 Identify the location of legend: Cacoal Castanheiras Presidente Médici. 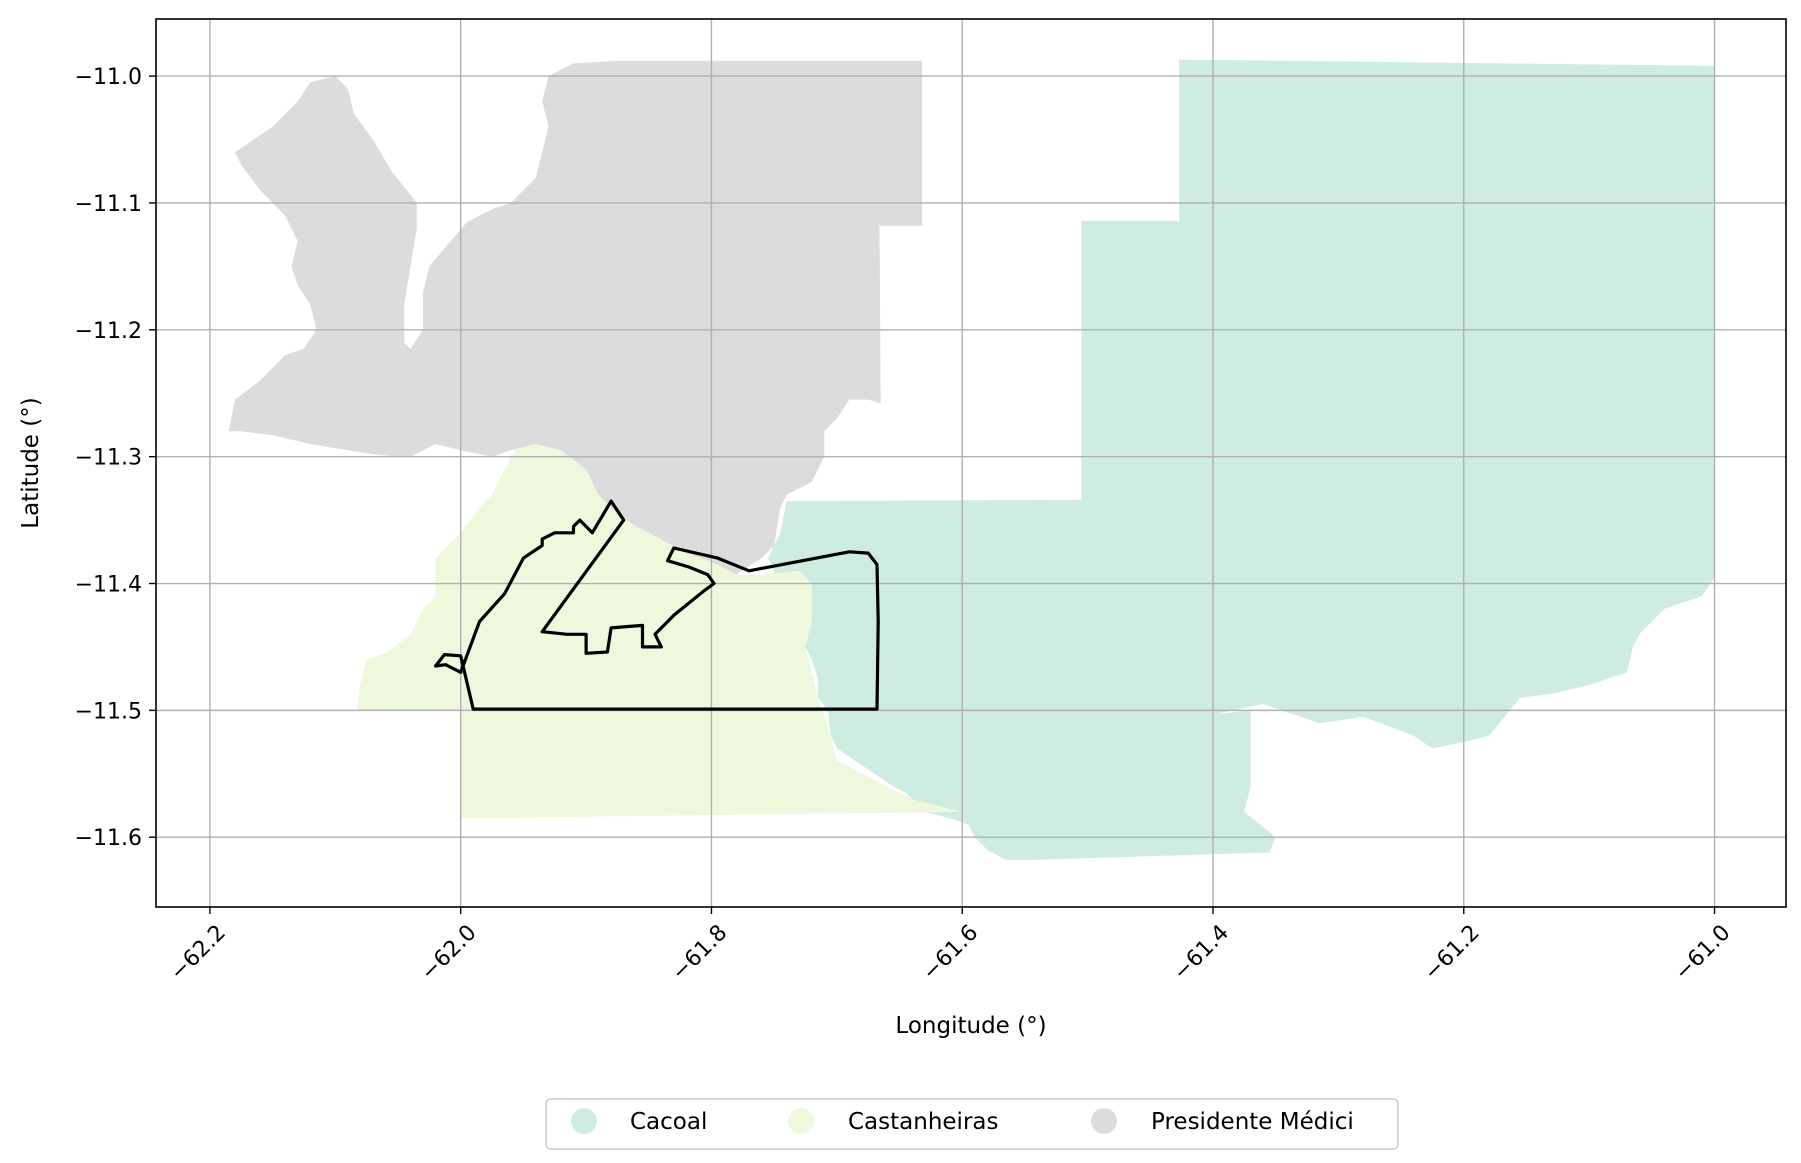
(972, 1124).